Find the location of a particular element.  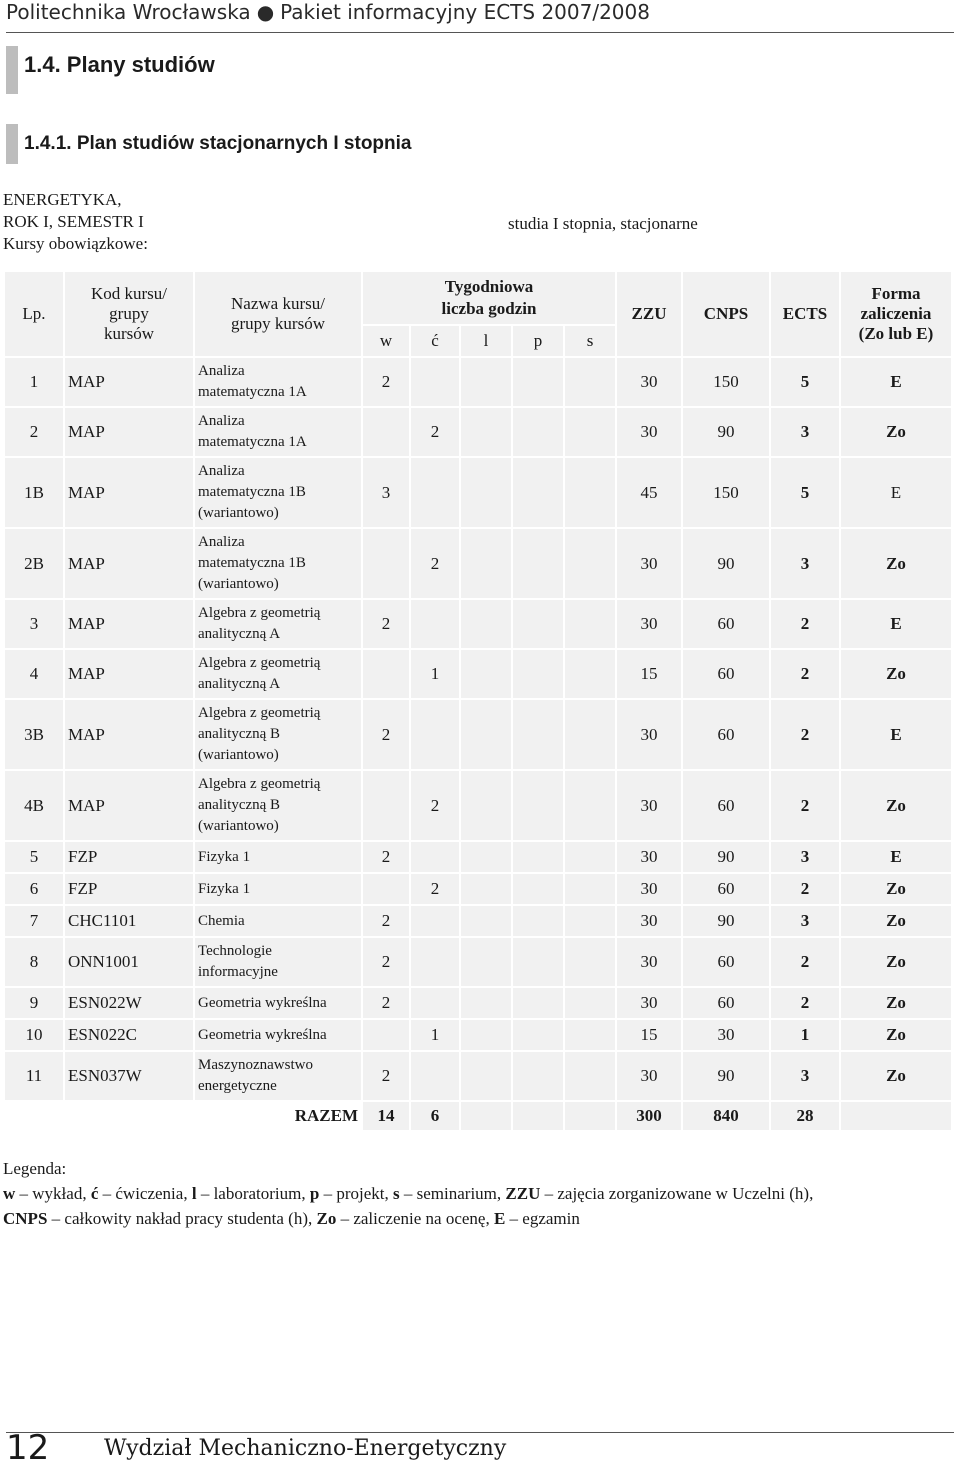

cell-kod: ONN1001 is located at coordinates (129, 962).